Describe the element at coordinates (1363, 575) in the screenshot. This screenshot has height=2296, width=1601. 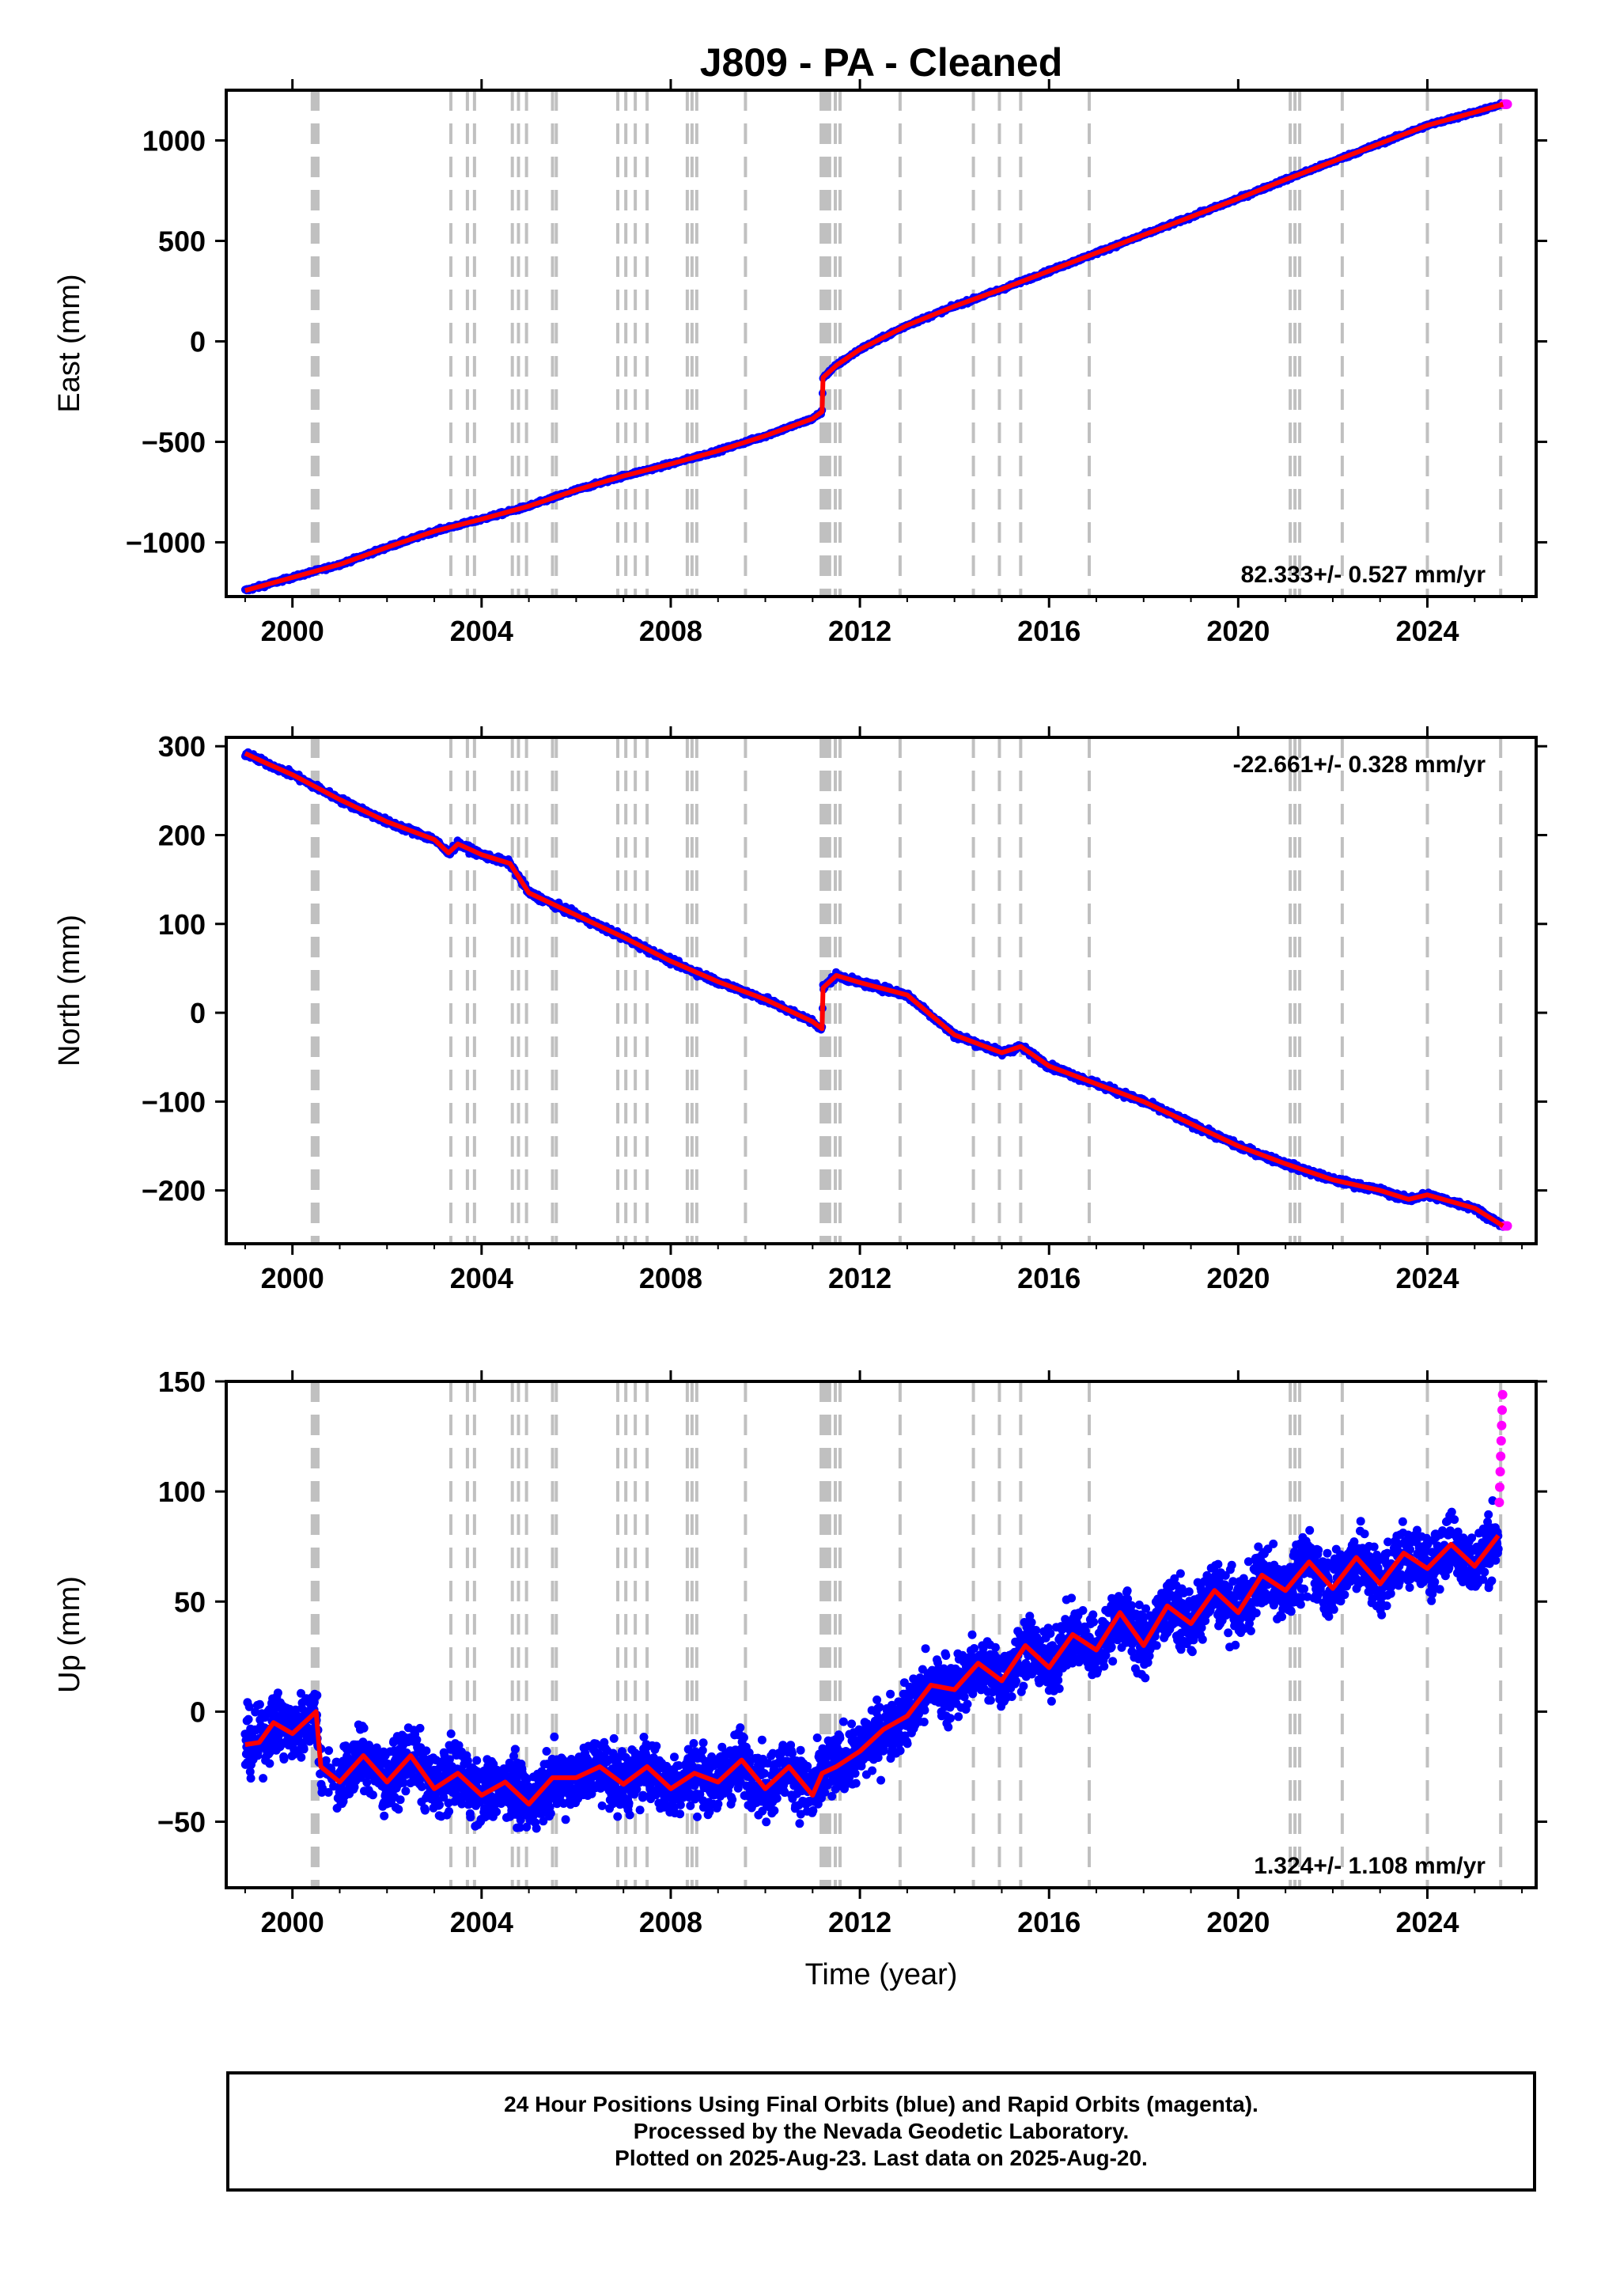
I see `east-rate-label: 82.333+/- 0.527 mm/yr` at that location.